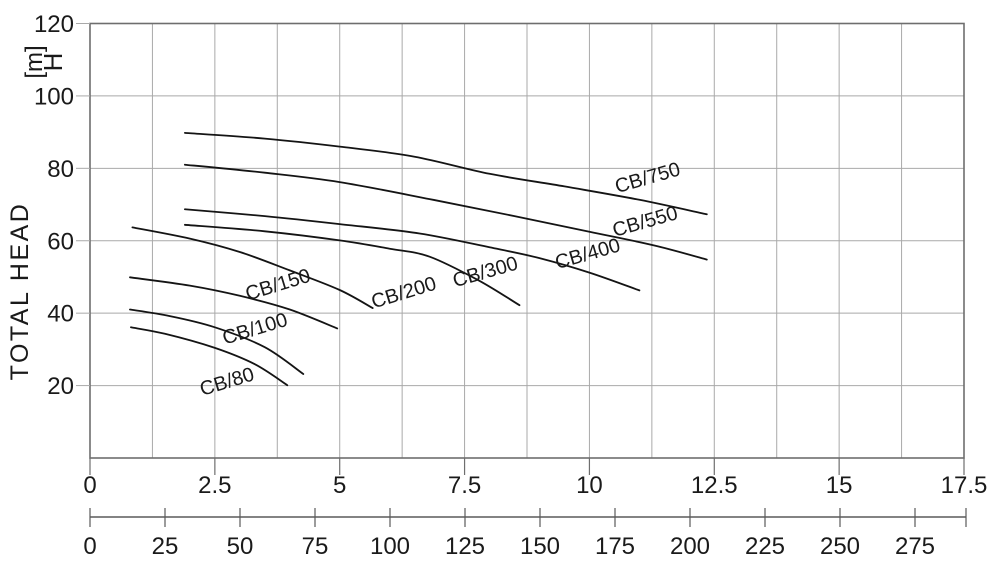  What do you see at coordinates (915, 546) in the screenshot?
I see `x-bottom-tick-label: 275` at bounding box center [915, 546].